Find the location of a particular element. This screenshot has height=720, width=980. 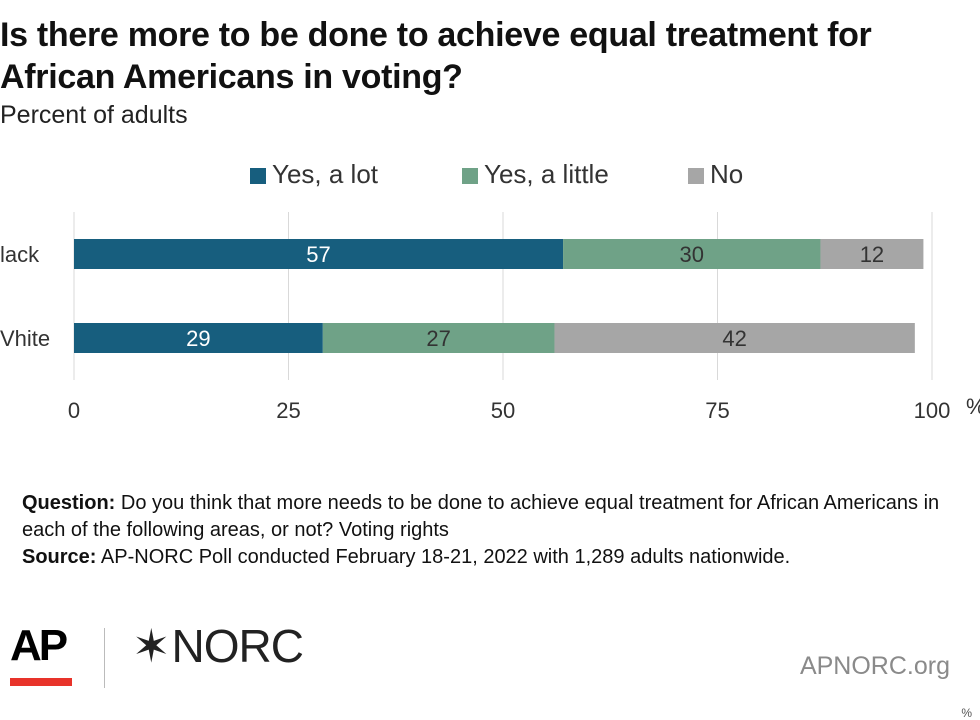

norc-logo: ✶NORC is located at coordinates (218, 646).